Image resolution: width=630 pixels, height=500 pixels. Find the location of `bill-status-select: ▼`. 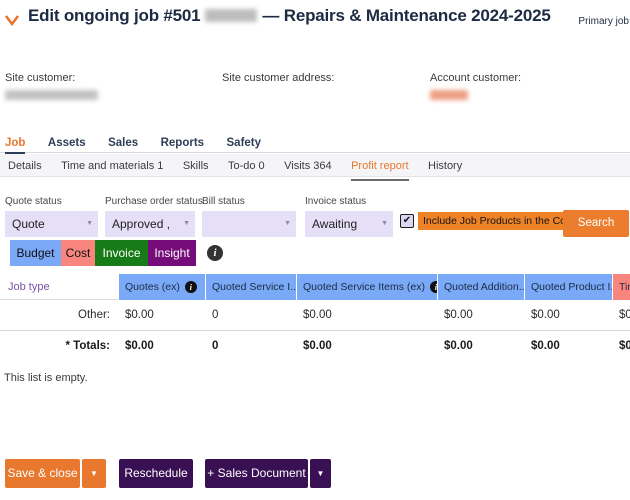

bill-status-select: ▼ is located at coordinates (249, 224).